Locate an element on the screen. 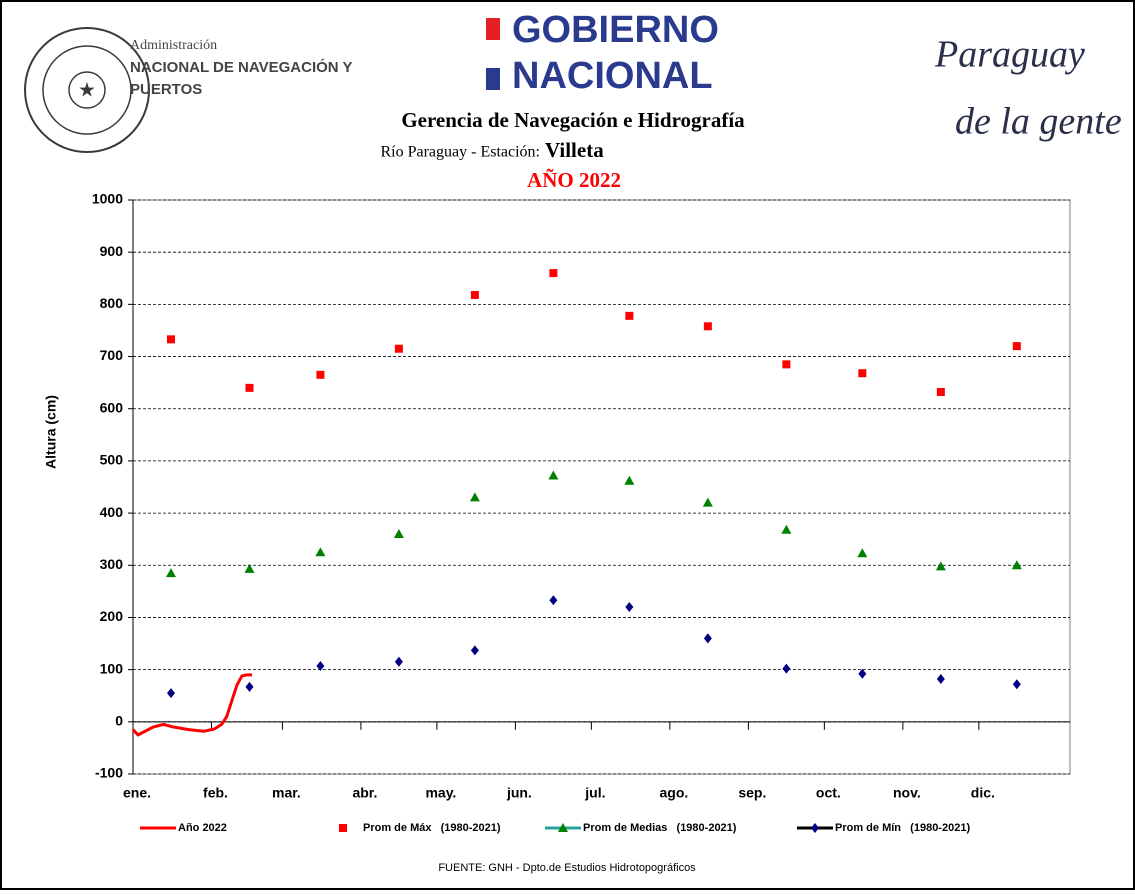 The width and height of the screenshot is (1135, 895). y-tick-label: 1000 is located at coordinates (107, 199).